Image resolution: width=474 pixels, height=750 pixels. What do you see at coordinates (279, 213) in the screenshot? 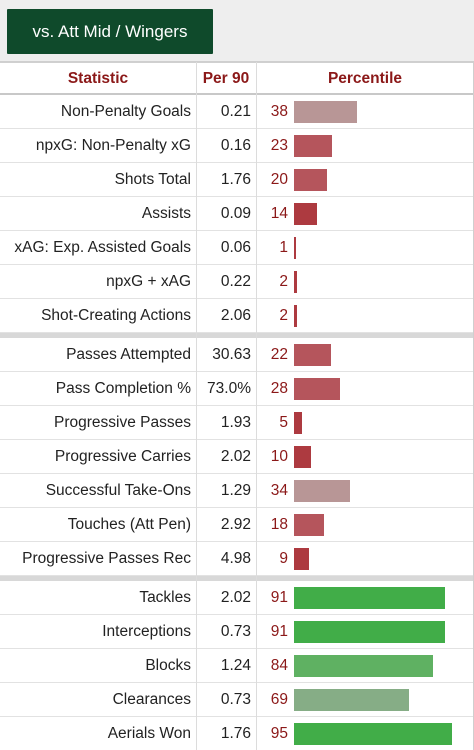
I see `percentile-value: 14` at bounding box center [279, 213].